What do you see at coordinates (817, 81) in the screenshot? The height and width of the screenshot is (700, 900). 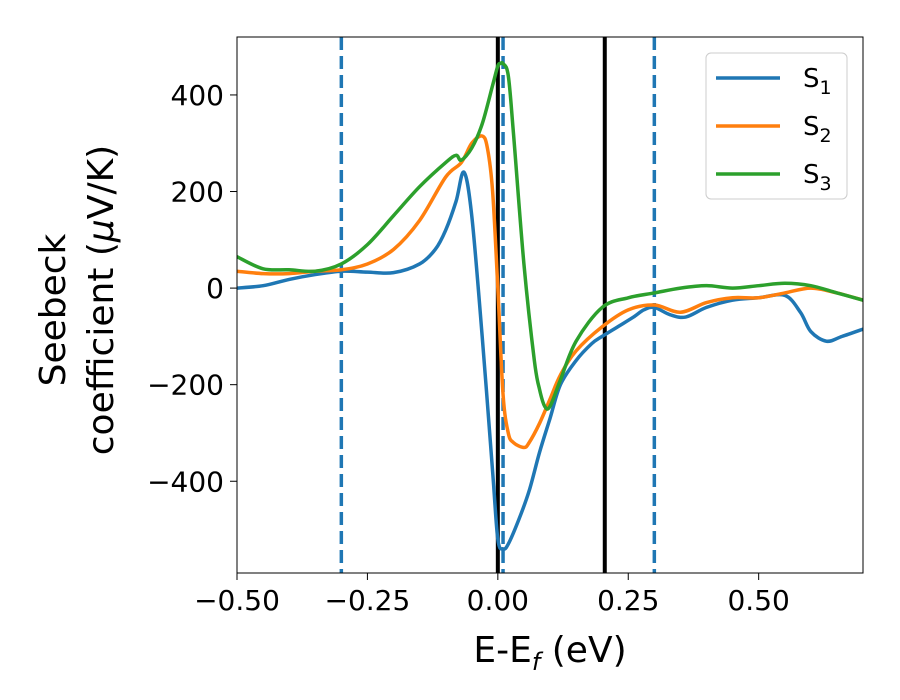 I see `legend-label-s1: S1` at bounding box center [817, 81].